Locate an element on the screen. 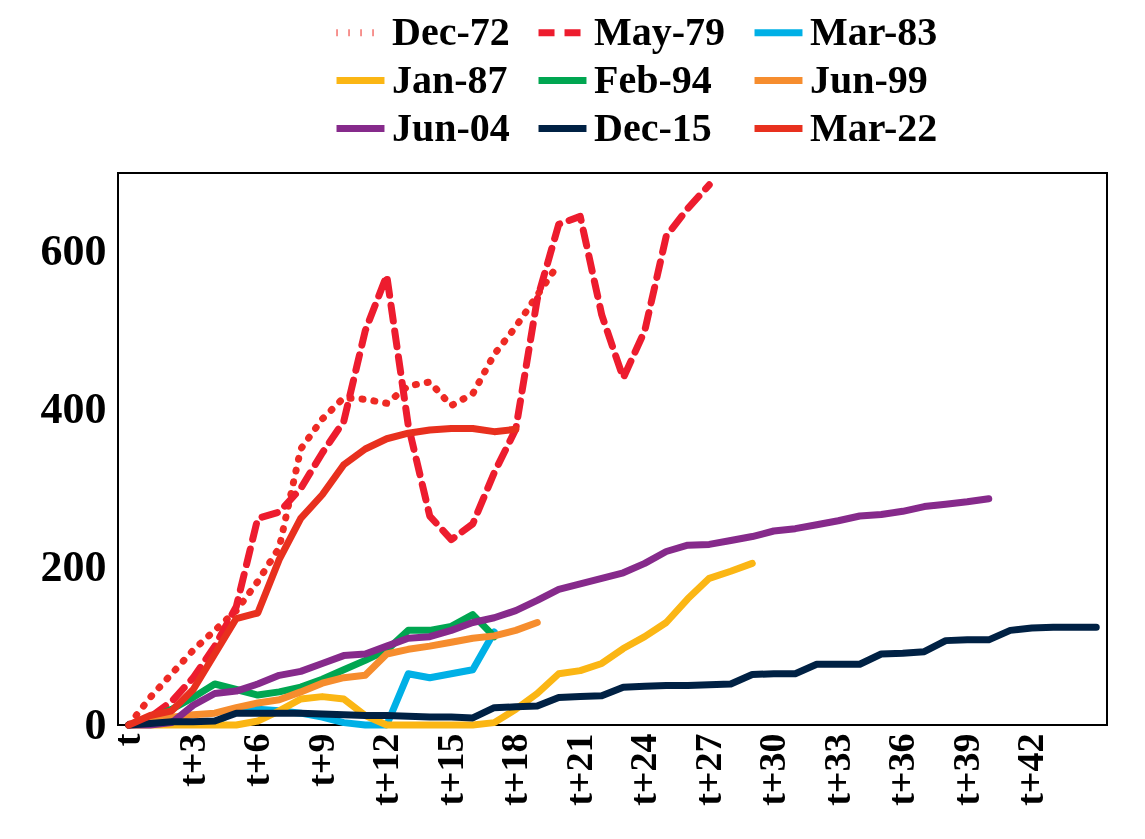 The height and width of the screenshot is (839, 1145). legend-label: Dec-15 is located at coordinates (653, 127).